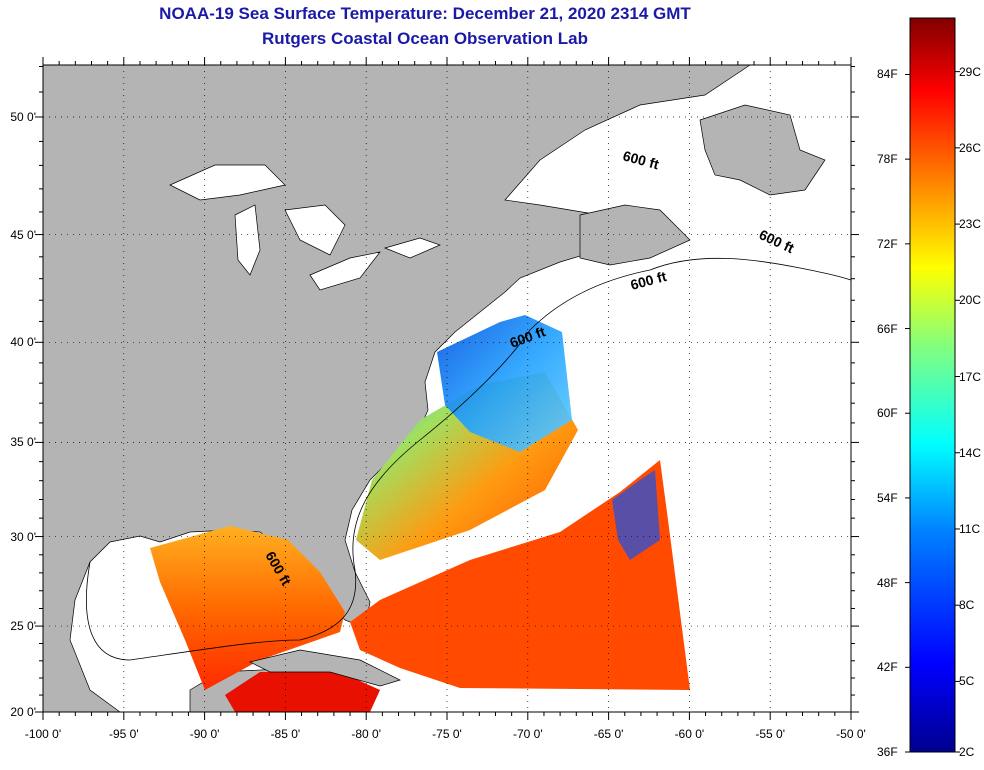  I want to click on land-newfoundland, so click(762, 150).